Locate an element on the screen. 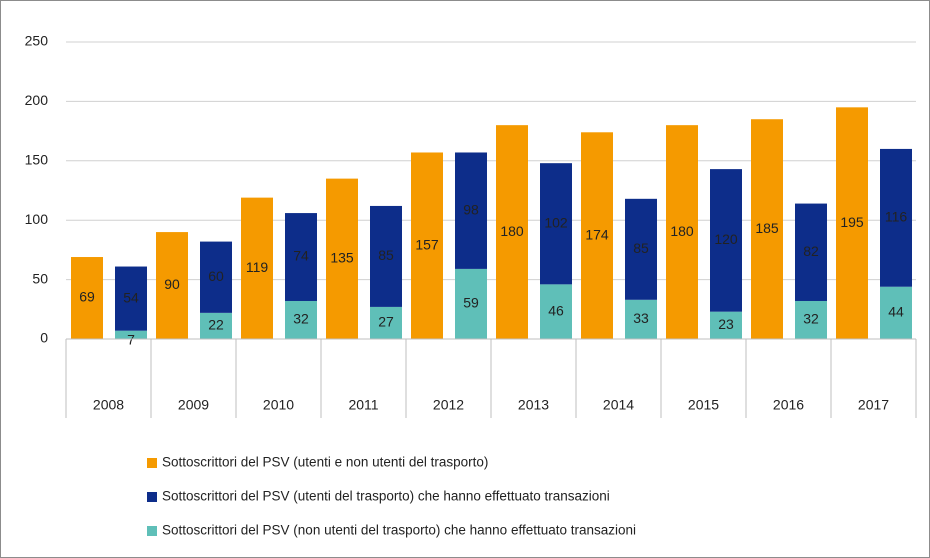 Image resolution: width=930 pixels, height=558 pixels. data-label: 119 is located at coordinates (257, 267).